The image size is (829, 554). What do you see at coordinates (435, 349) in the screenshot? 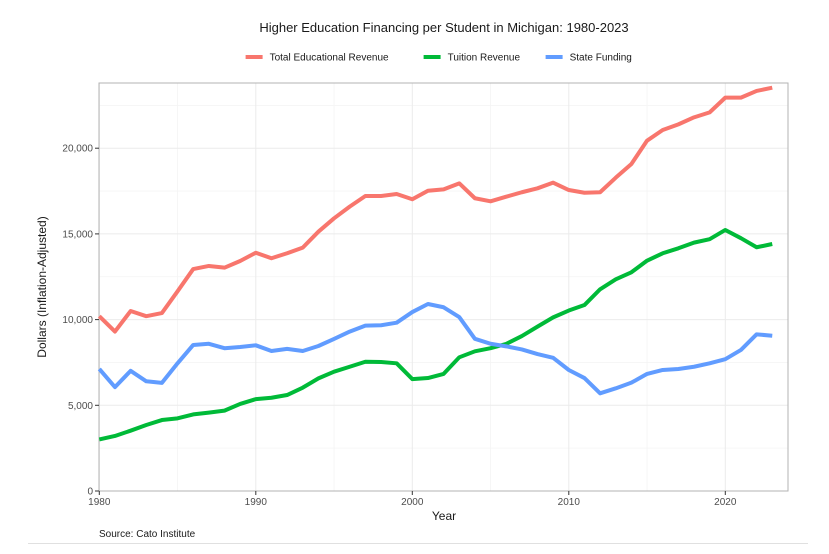
I see `series-line-state-funding` at bounding box center [435, 349].